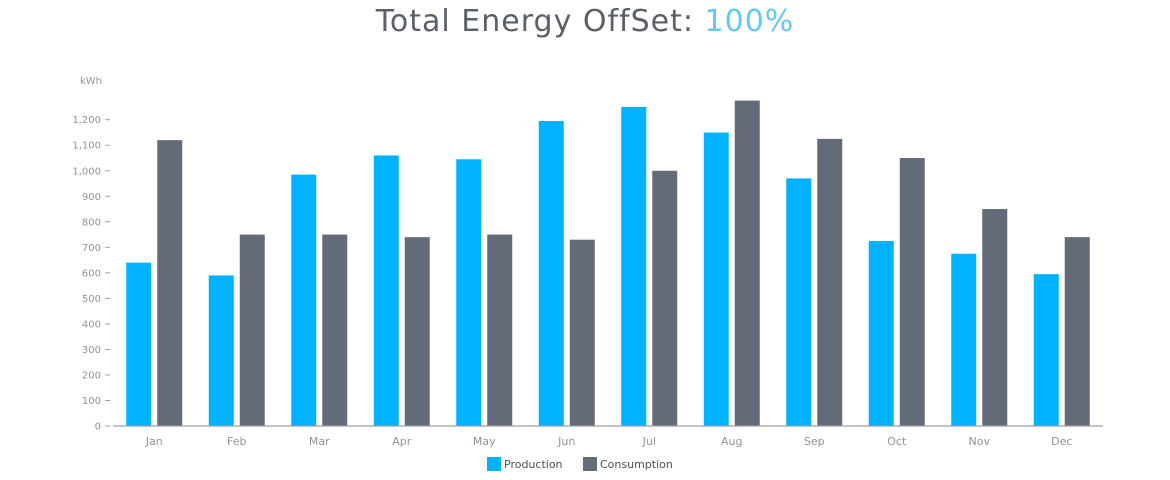  Describe the element at coordinates (580, 464) in the screenshot. I see `legend: Production Consumption` at that location.